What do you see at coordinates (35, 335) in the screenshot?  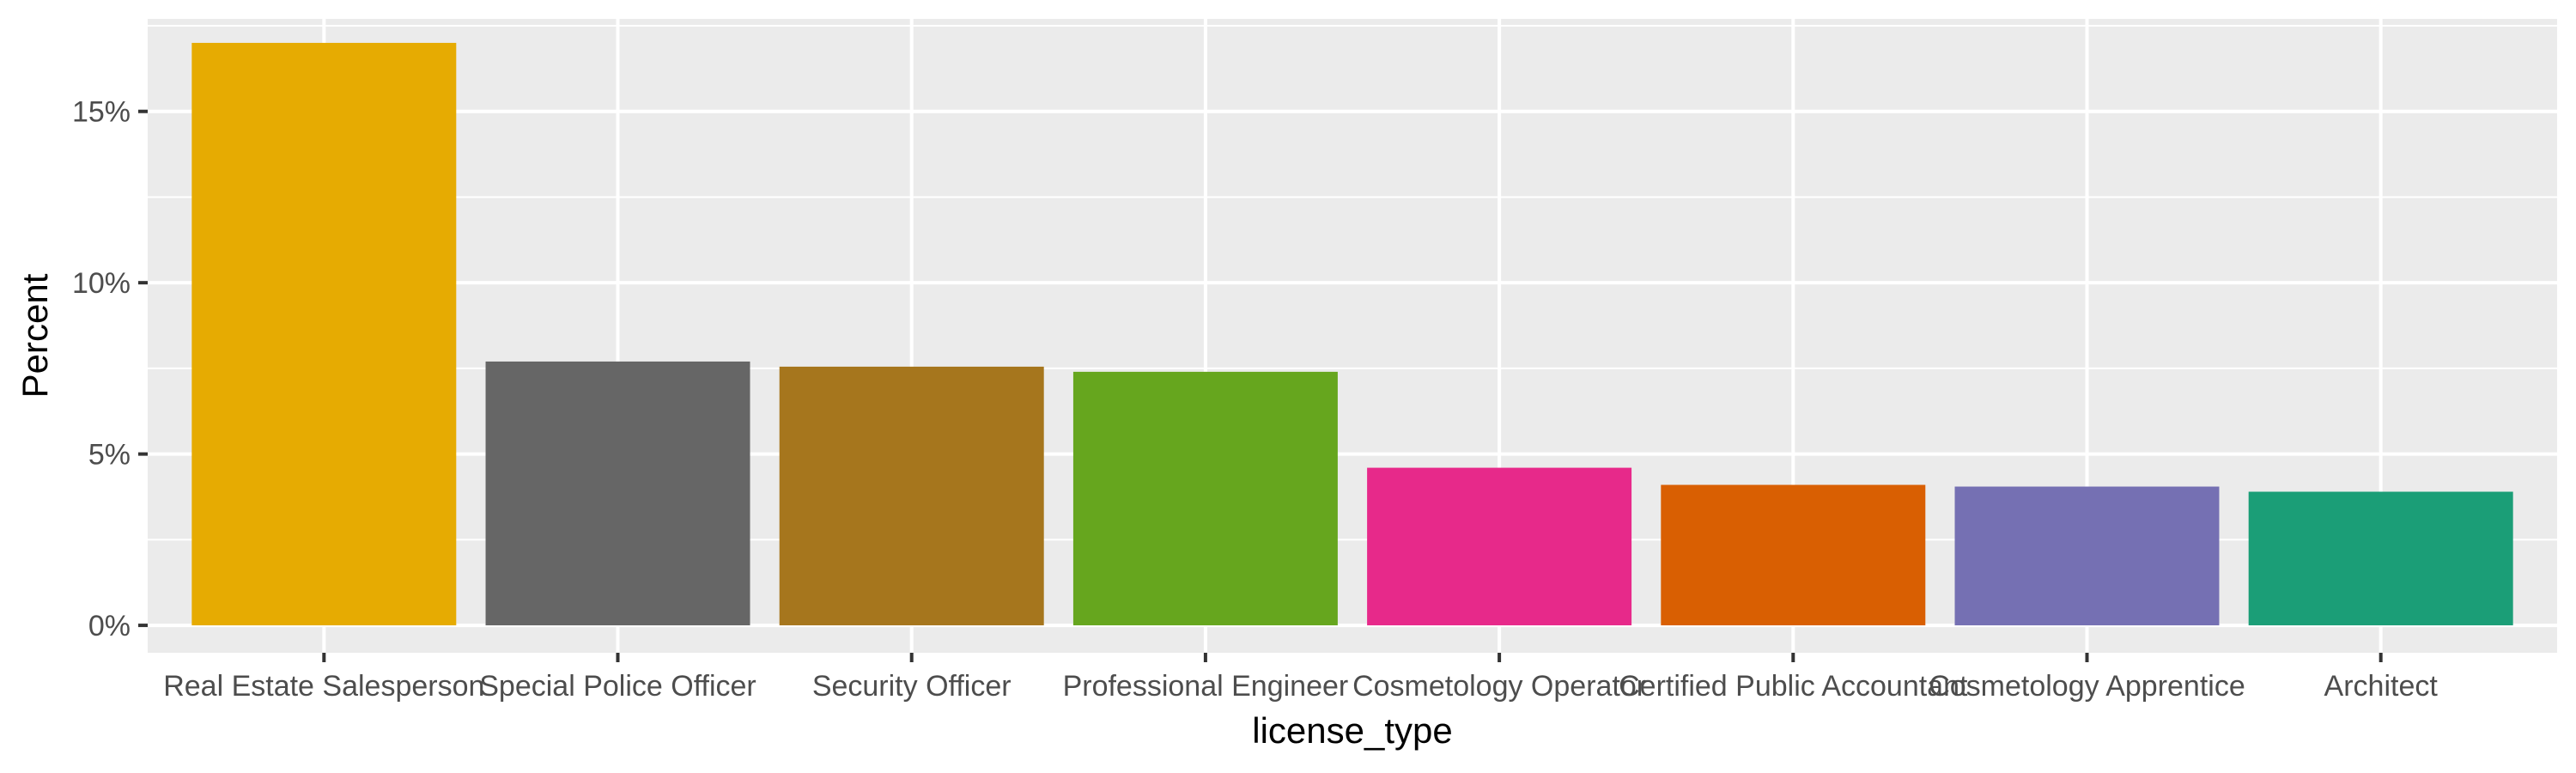 I see `y-axis-title: Percent` at bounding box center [35, 335].